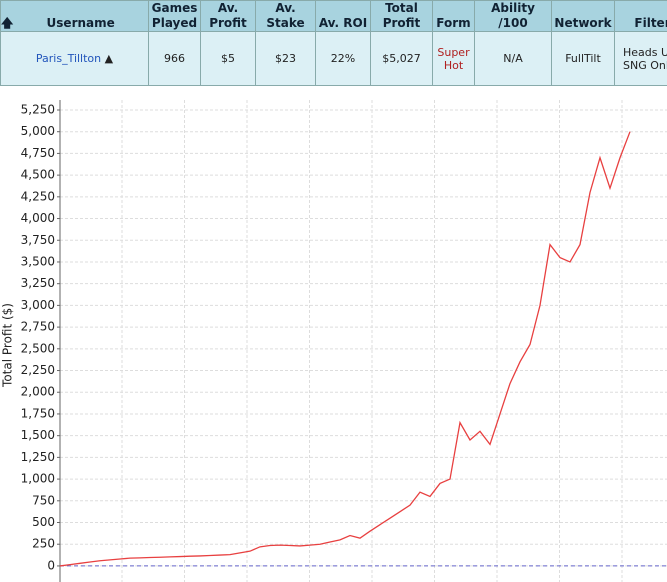  I want to click on player-icon: ▲, so click(109, 58).